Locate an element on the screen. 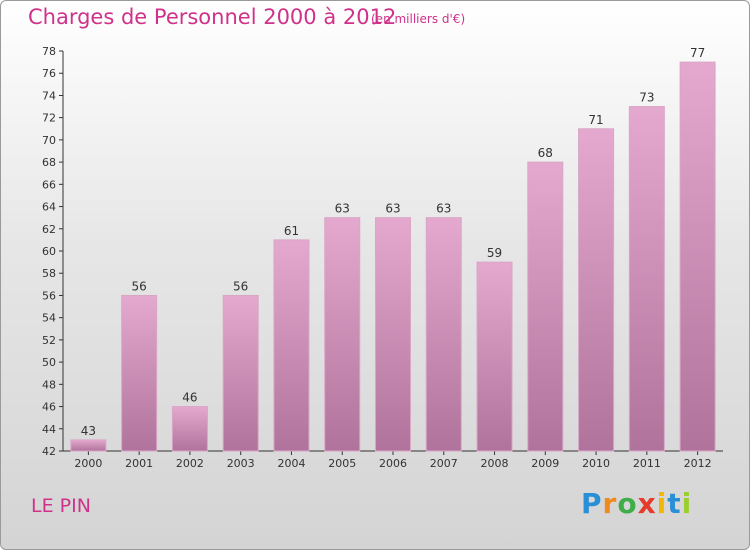 The image size is (750, 550). y-tick-label: 78 is located at coordinates (49, 51).